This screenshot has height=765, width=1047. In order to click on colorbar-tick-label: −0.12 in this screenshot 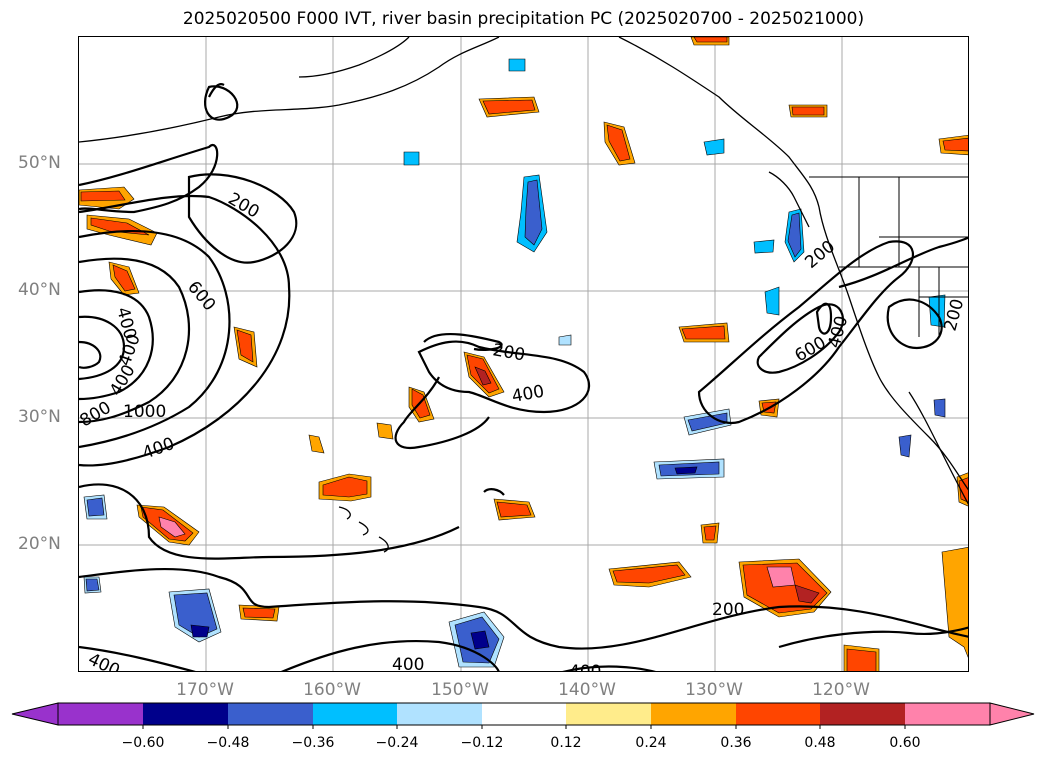, I will do `click(482, 743)`.